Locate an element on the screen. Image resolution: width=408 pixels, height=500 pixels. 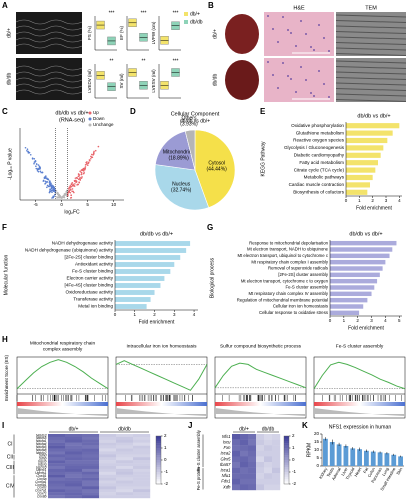
rank-gradient is located at coordinates (161, 404).